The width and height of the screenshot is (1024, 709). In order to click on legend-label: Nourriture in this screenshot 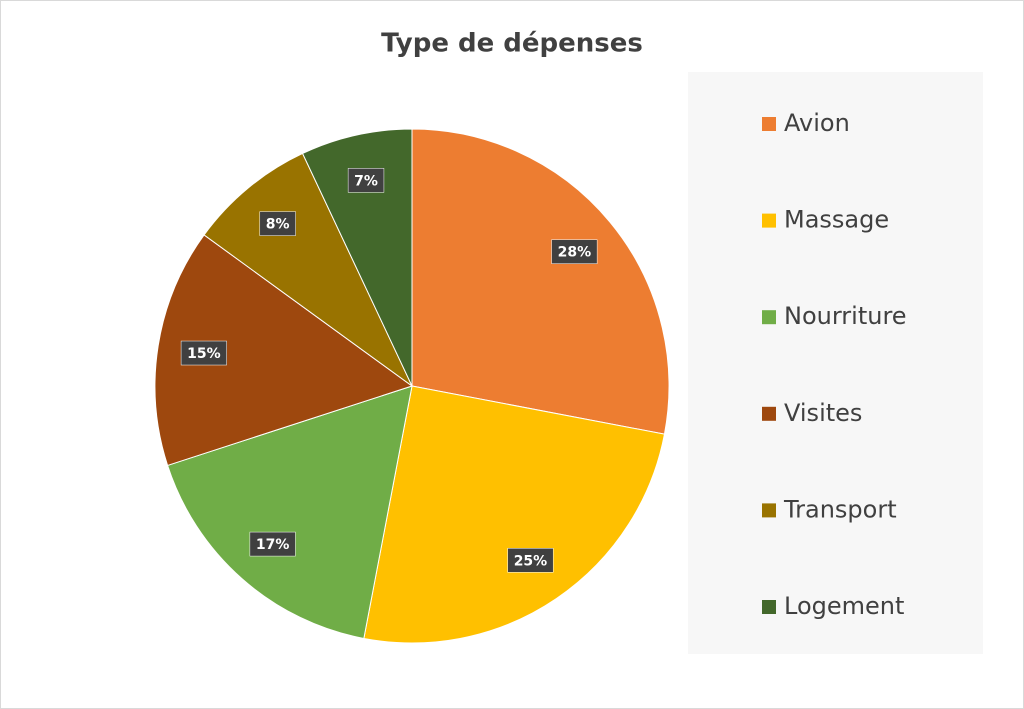, I will do `click(845, 316)`.